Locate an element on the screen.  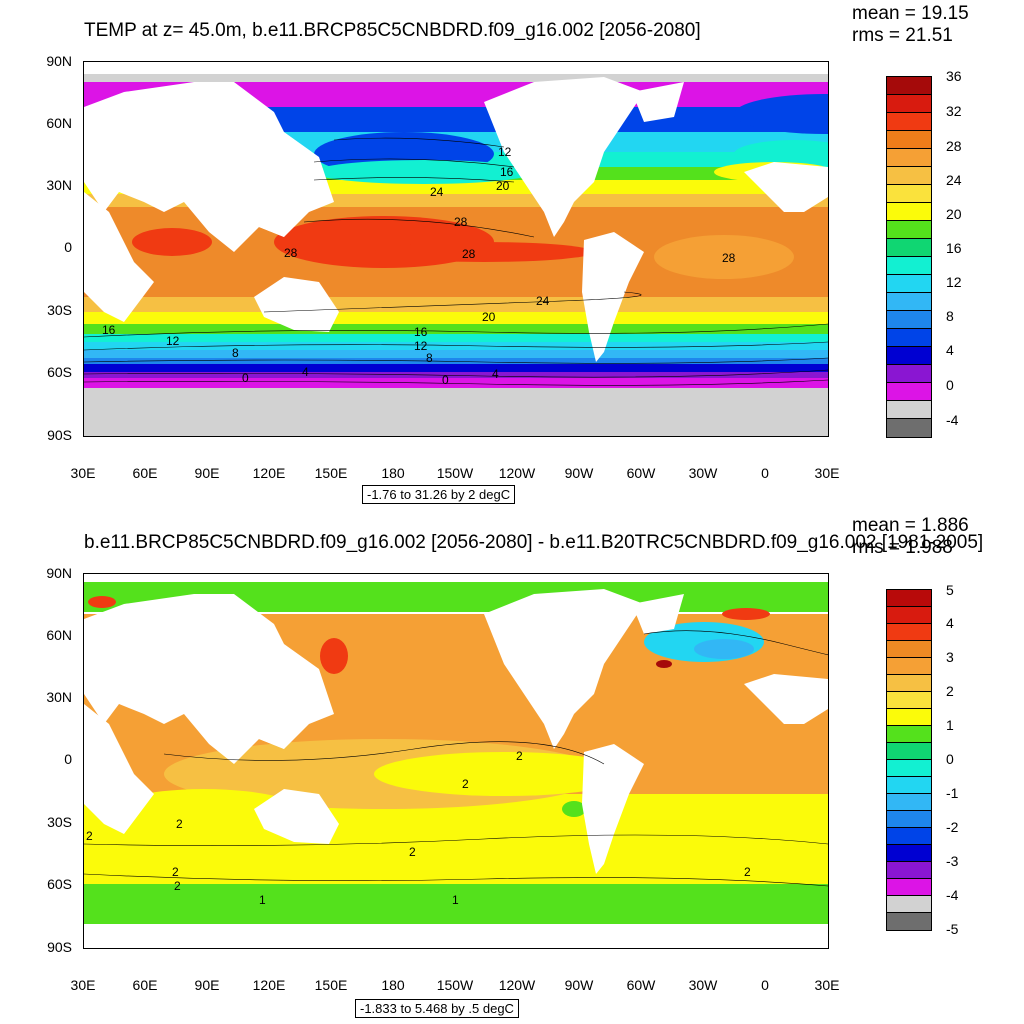
lat-label: 30S is located at coordinates (59, 310).